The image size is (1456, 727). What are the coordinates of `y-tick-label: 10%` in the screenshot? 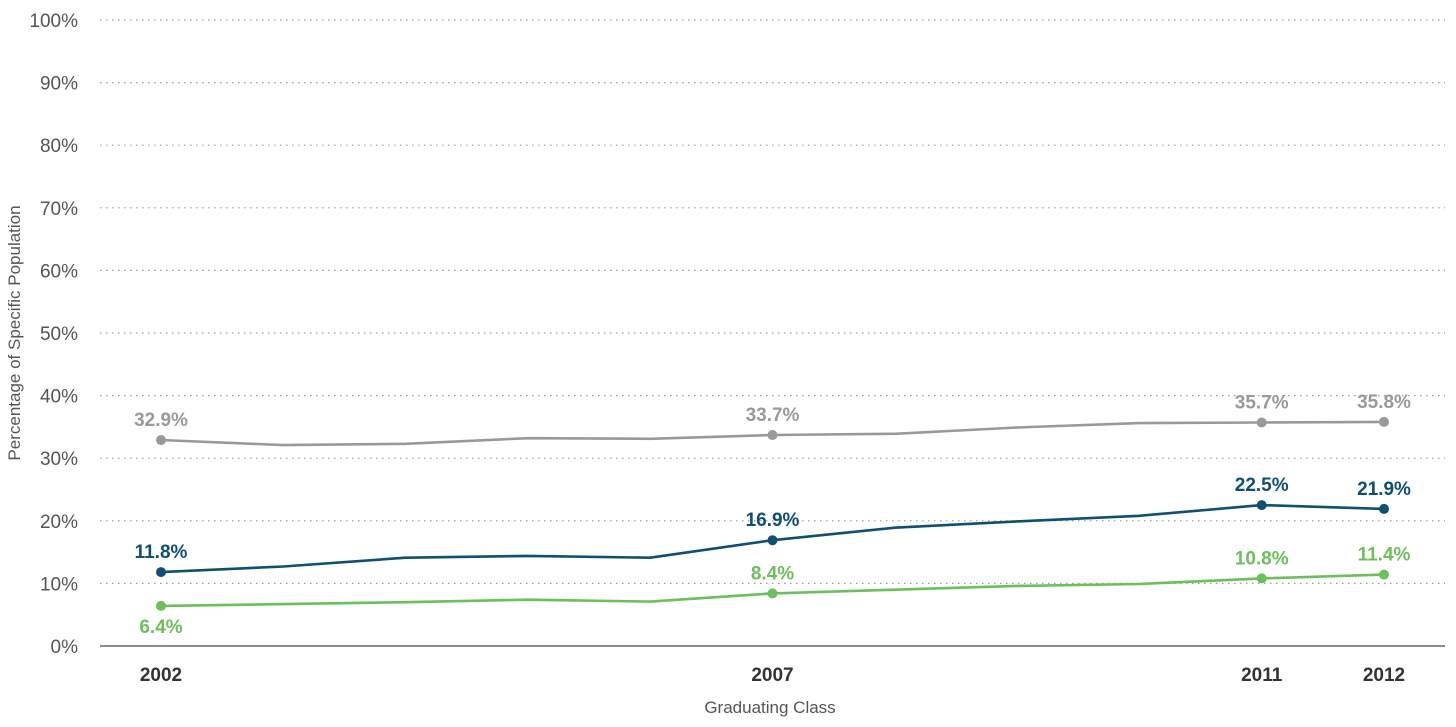 It's located at (59, 584).